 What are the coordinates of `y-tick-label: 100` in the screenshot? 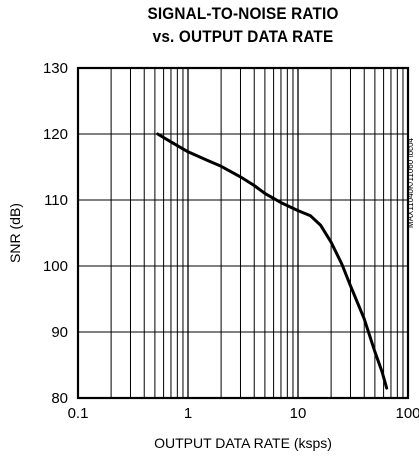 It's located at (55, 266).